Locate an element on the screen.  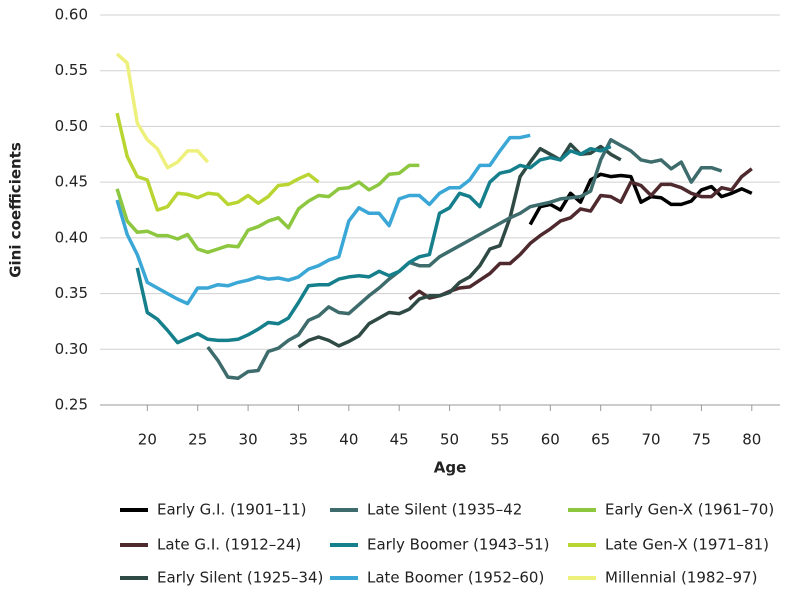
x-tick-label: 60 is located at coordinates (550, 440).